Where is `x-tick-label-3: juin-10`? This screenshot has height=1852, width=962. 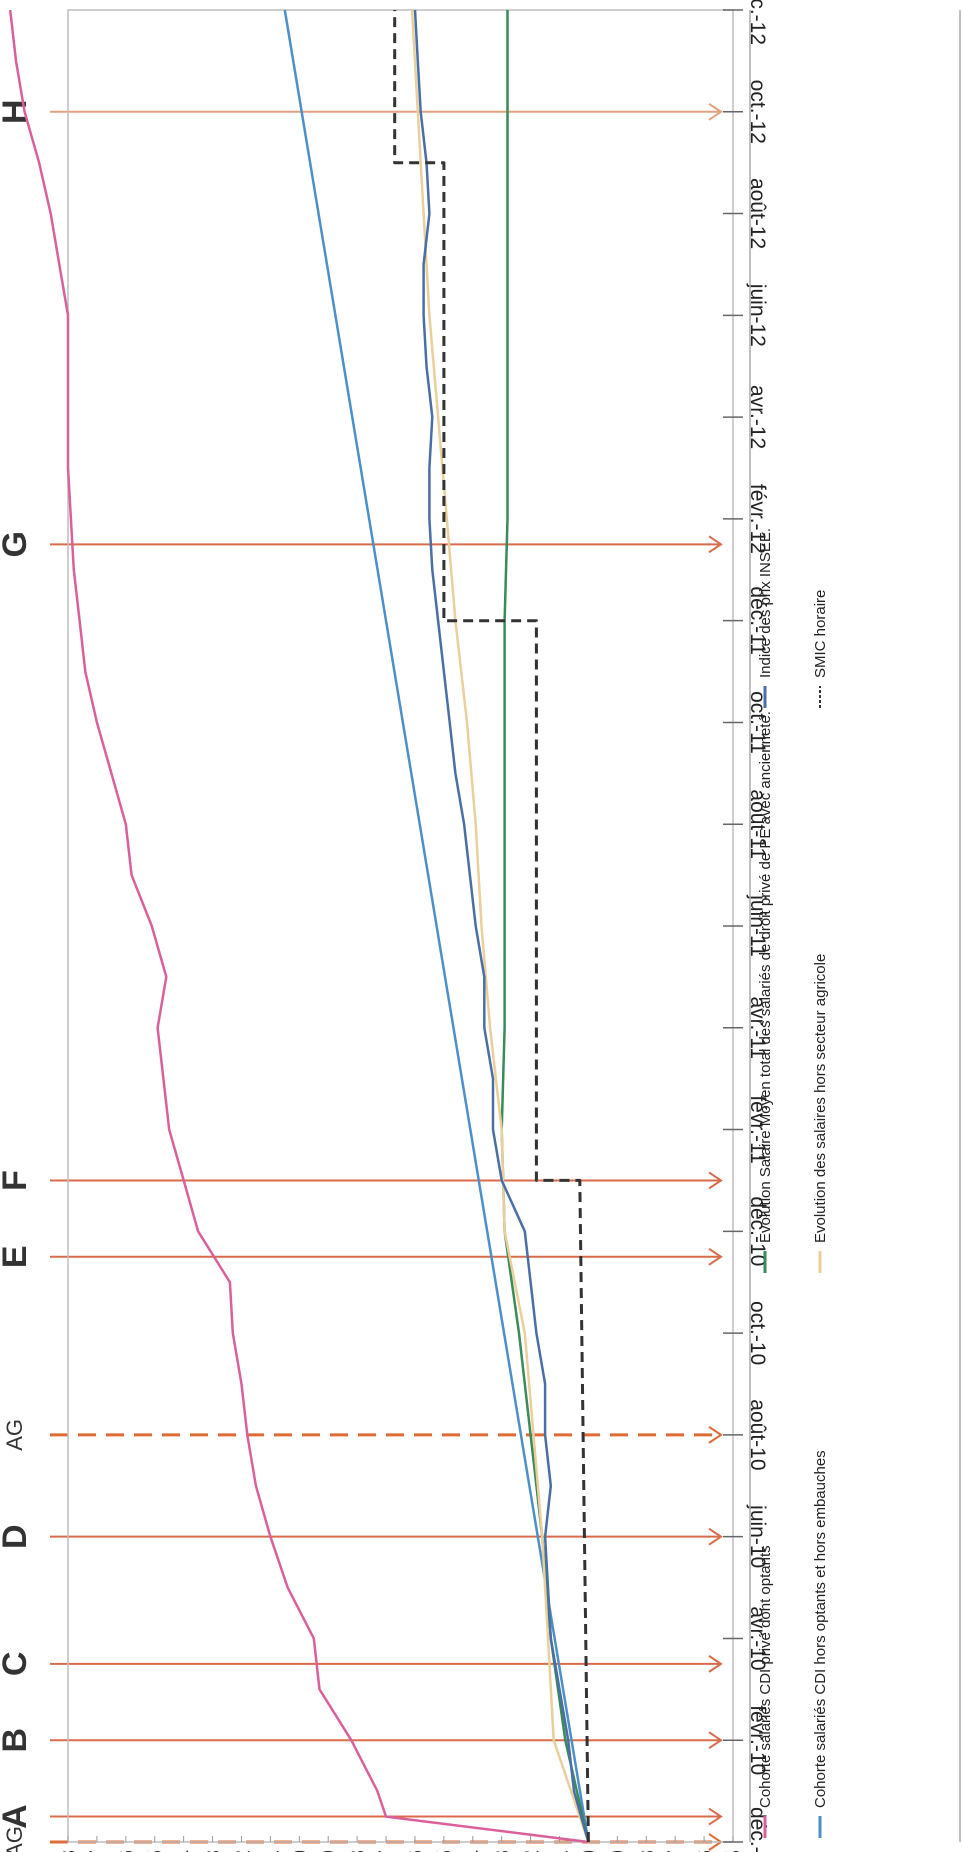
x-tick-label-3: juin-10 is located at coordinates (757, 1536).